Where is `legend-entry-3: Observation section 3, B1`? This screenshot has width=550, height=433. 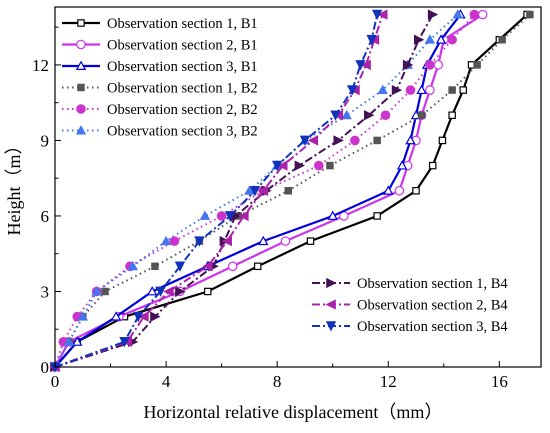
legend-entry-3: Observation section 3, B1 is located at coordinates (160, 67).